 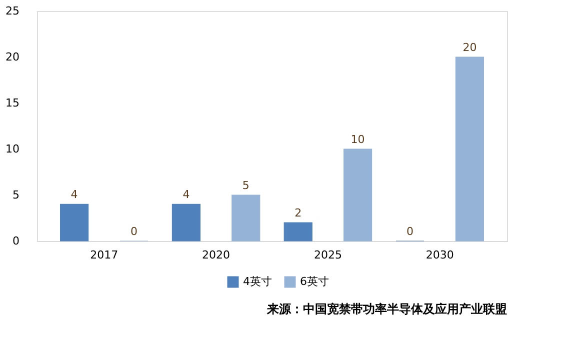 What do you see at coordinates (386, 309) in the screenshot?
I see `source-note: 来源：中国宽禁带功率半导体及应用产业联盟` at bounding box center [386, 309].